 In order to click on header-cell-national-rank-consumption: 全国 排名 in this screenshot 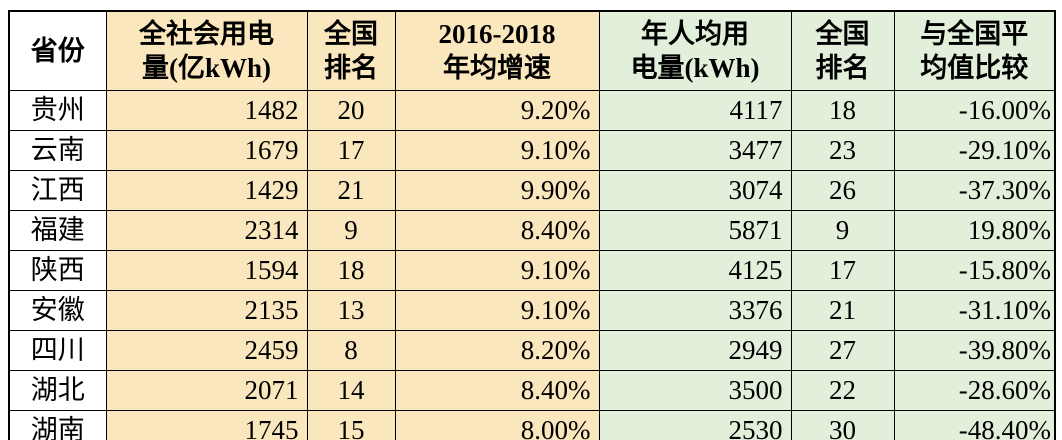, I will do `click(351, 50)`.